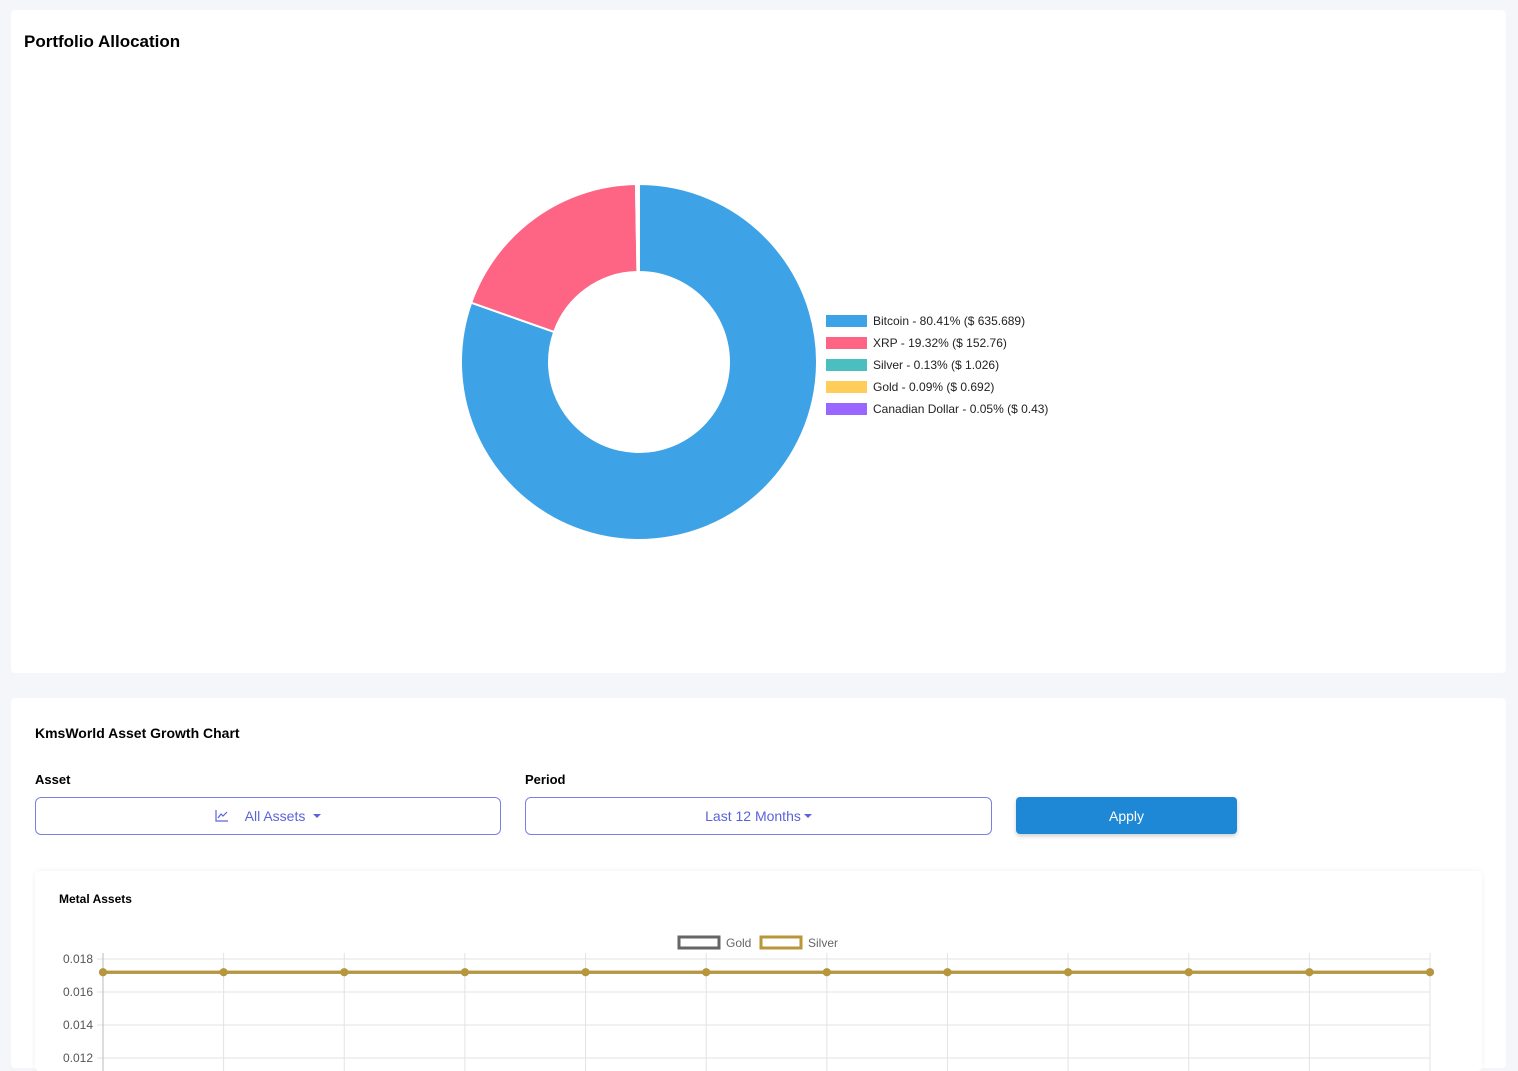  I want to click on donut-slice-xrp, so click(554, 258).